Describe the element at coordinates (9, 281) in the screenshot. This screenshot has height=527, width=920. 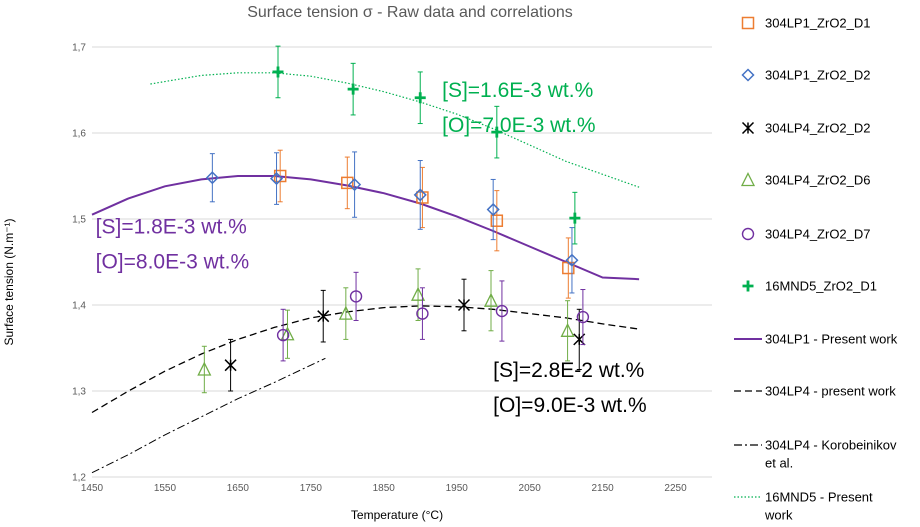
I see `y-axis-label: Surface tension (N.m⁻¹)` at that location.